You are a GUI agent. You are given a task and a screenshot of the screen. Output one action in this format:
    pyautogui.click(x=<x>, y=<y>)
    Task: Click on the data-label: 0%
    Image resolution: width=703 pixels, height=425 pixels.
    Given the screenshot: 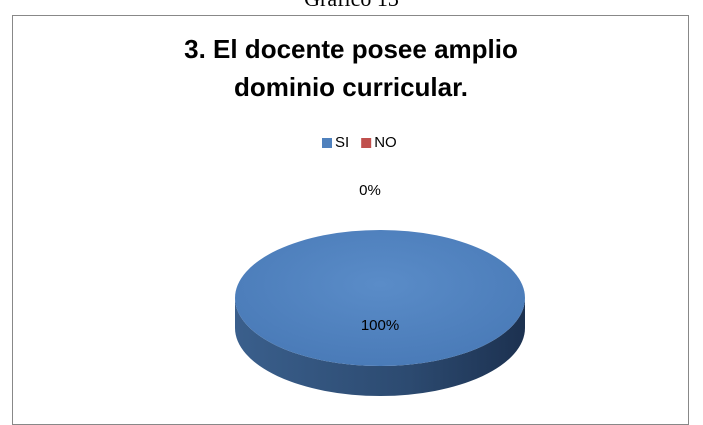 What is the action you would take?
    pyautogui.click(x=370, y=190)
    